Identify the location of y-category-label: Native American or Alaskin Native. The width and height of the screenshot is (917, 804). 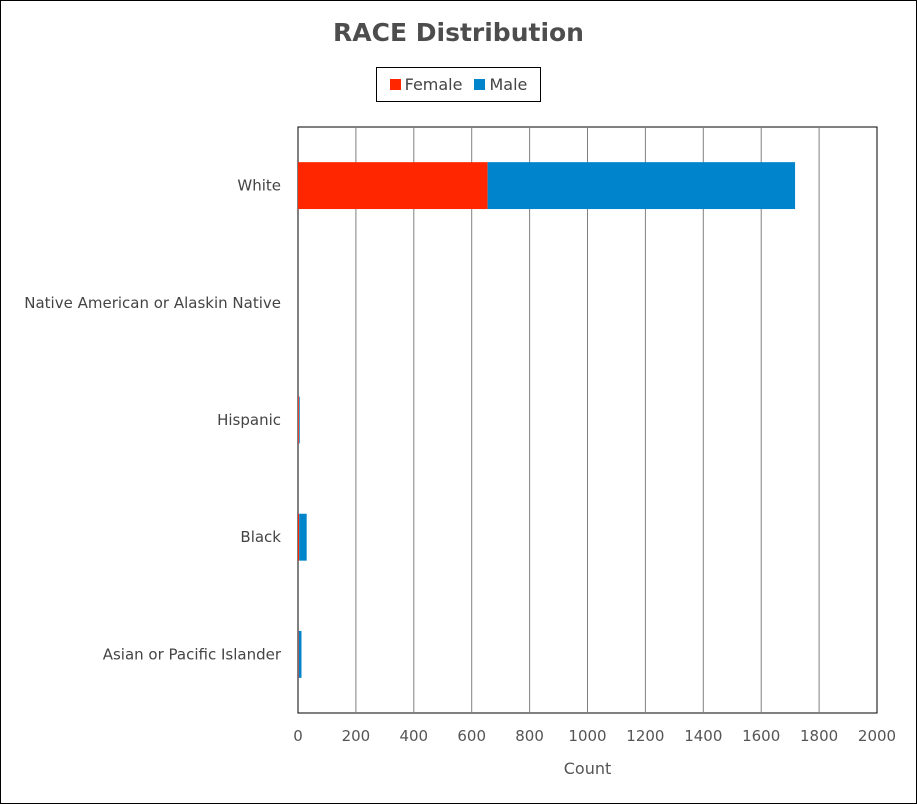
(152, 303).